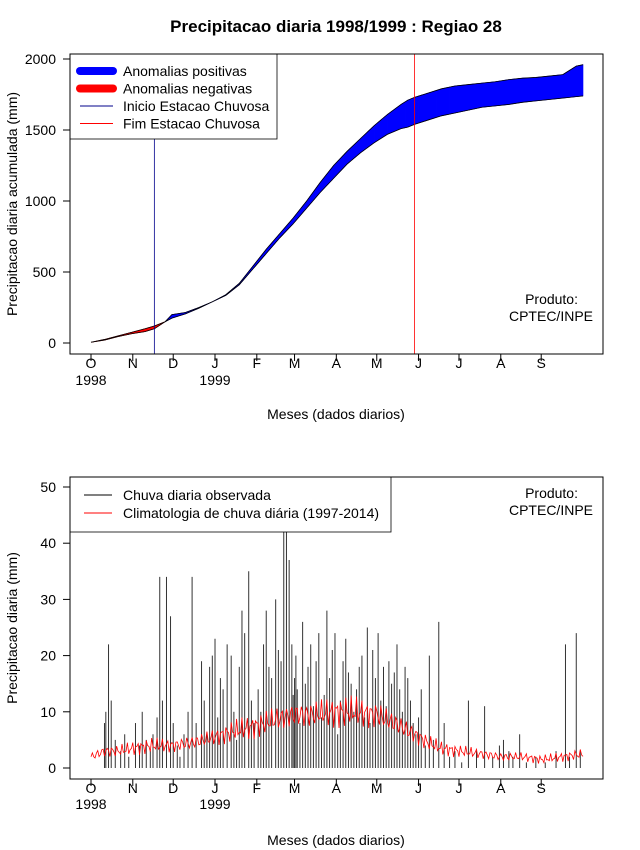  What do you see at coordinates (197, 495) in the screenshot?
I see `legend-label: Chuva diaria observada` at bounding box center [197, 495].